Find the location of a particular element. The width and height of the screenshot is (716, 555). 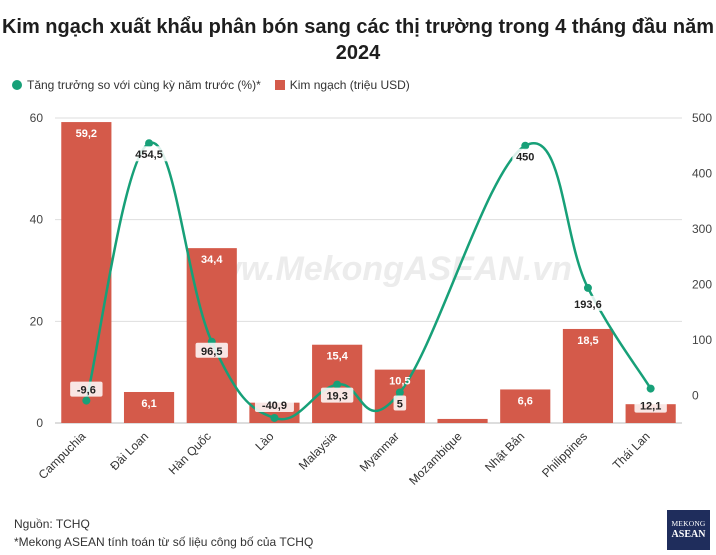

mekong-asean-logo: MEKONG ASEAN is located at coordinates (688, 530).